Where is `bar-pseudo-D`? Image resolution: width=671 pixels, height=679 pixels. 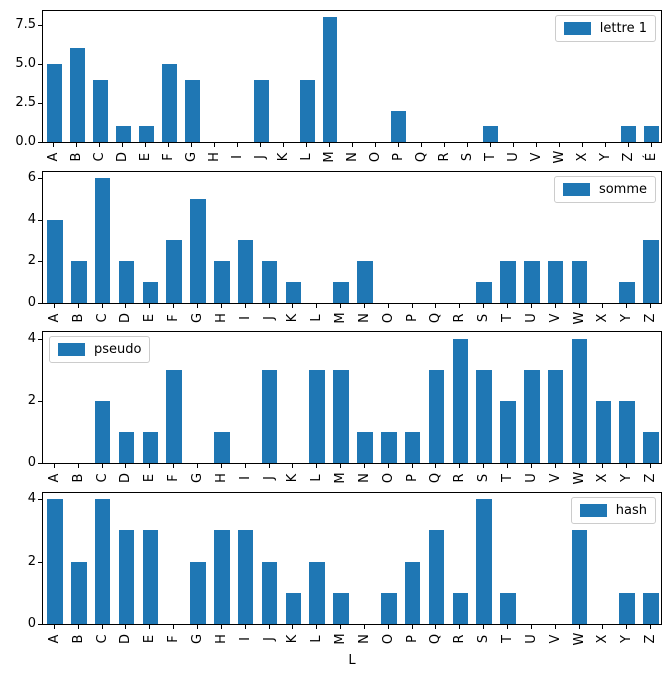
bar-pseudo-D is located at coordinates (126, 448).